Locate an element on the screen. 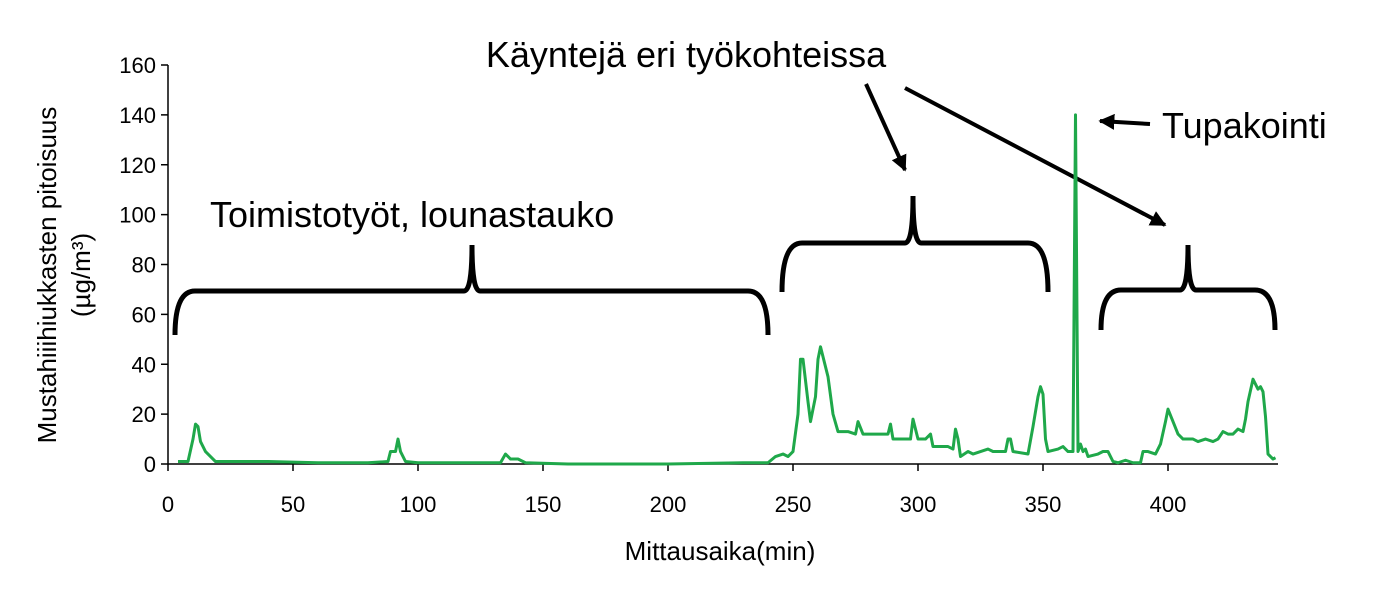 The image size is (1378, 602). y-tick-label: 60 is located at coordinates (144, 314).